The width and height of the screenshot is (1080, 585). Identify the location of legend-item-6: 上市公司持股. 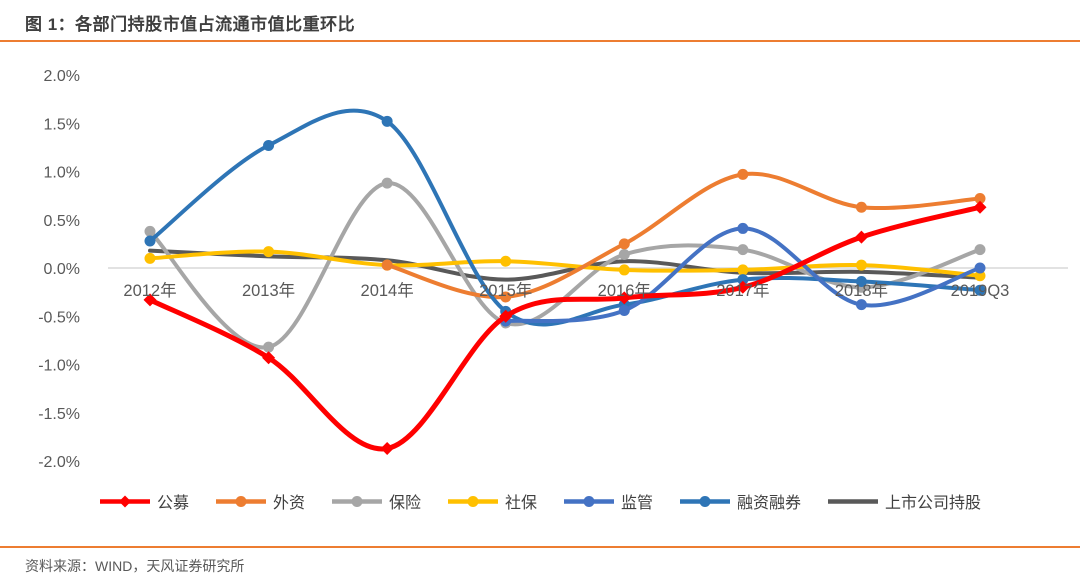
(904, 501).